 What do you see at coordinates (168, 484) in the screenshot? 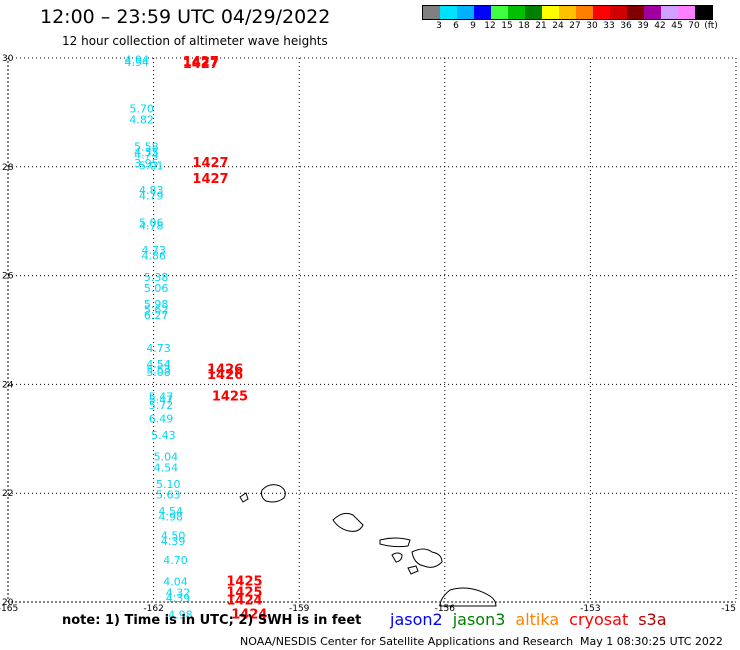
I see `wave-height-value: 5.10` at bounding box center [168, 484].